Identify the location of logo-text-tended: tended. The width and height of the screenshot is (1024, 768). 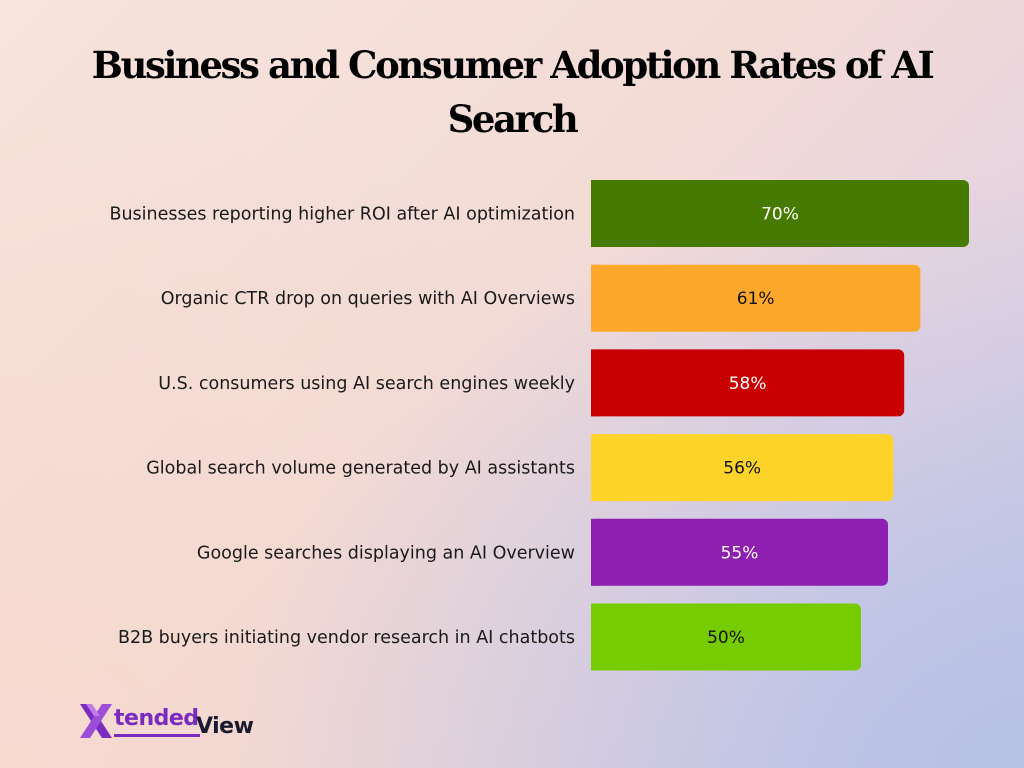
(156, 718).